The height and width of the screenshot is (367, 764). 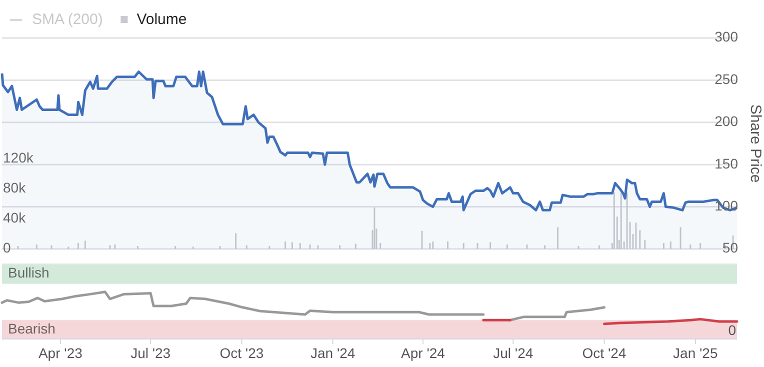 What do you see at coordinates (726, 36) in the screenshot?
I see `y-tick-label: 300` at bounding box center [726, 36].